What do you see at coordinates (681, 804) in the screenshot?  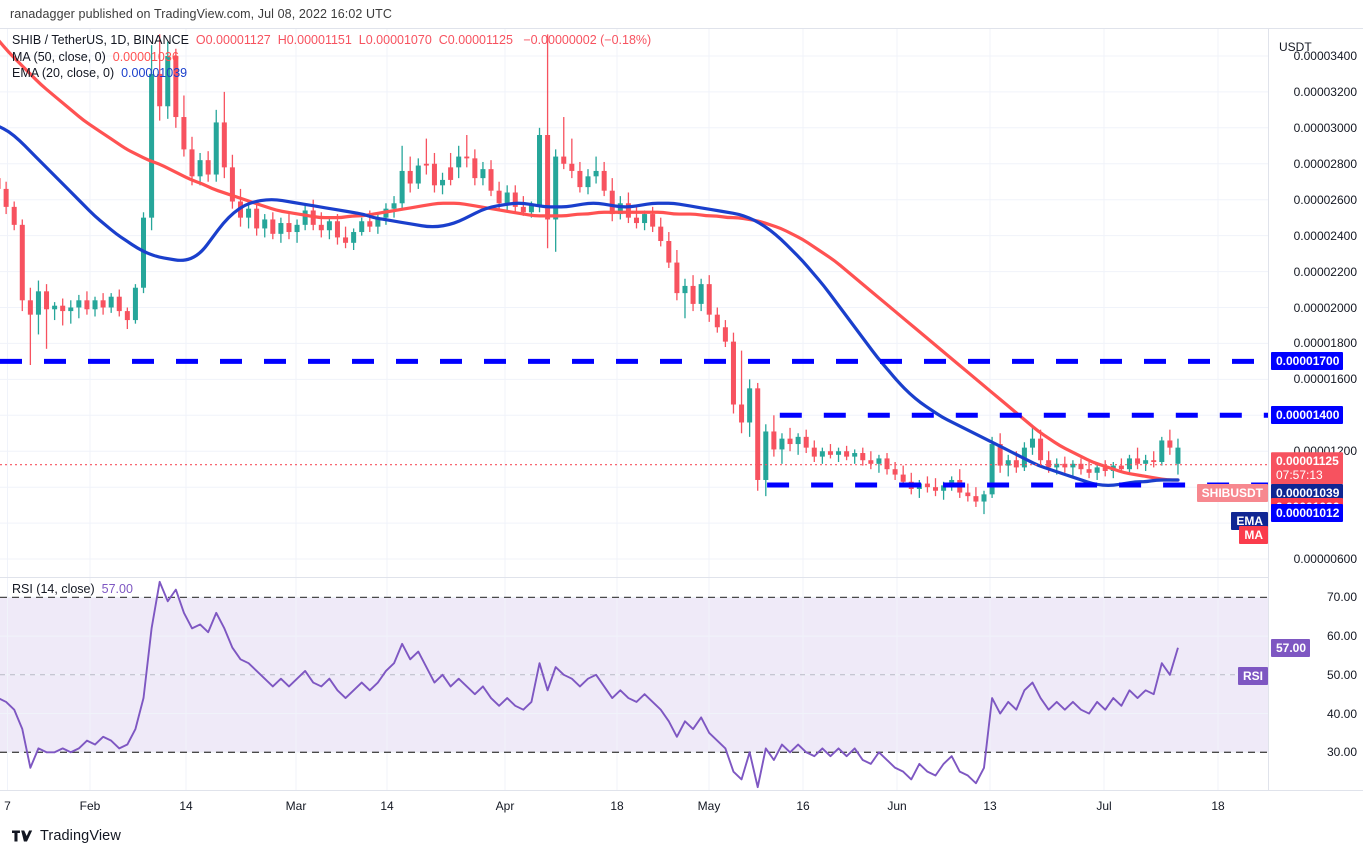 I see `time-axis: 7 Feb 14 Mar 14 Apr 18 May 16 Jun 13 Jul 18` at bounding box center [681, 804].